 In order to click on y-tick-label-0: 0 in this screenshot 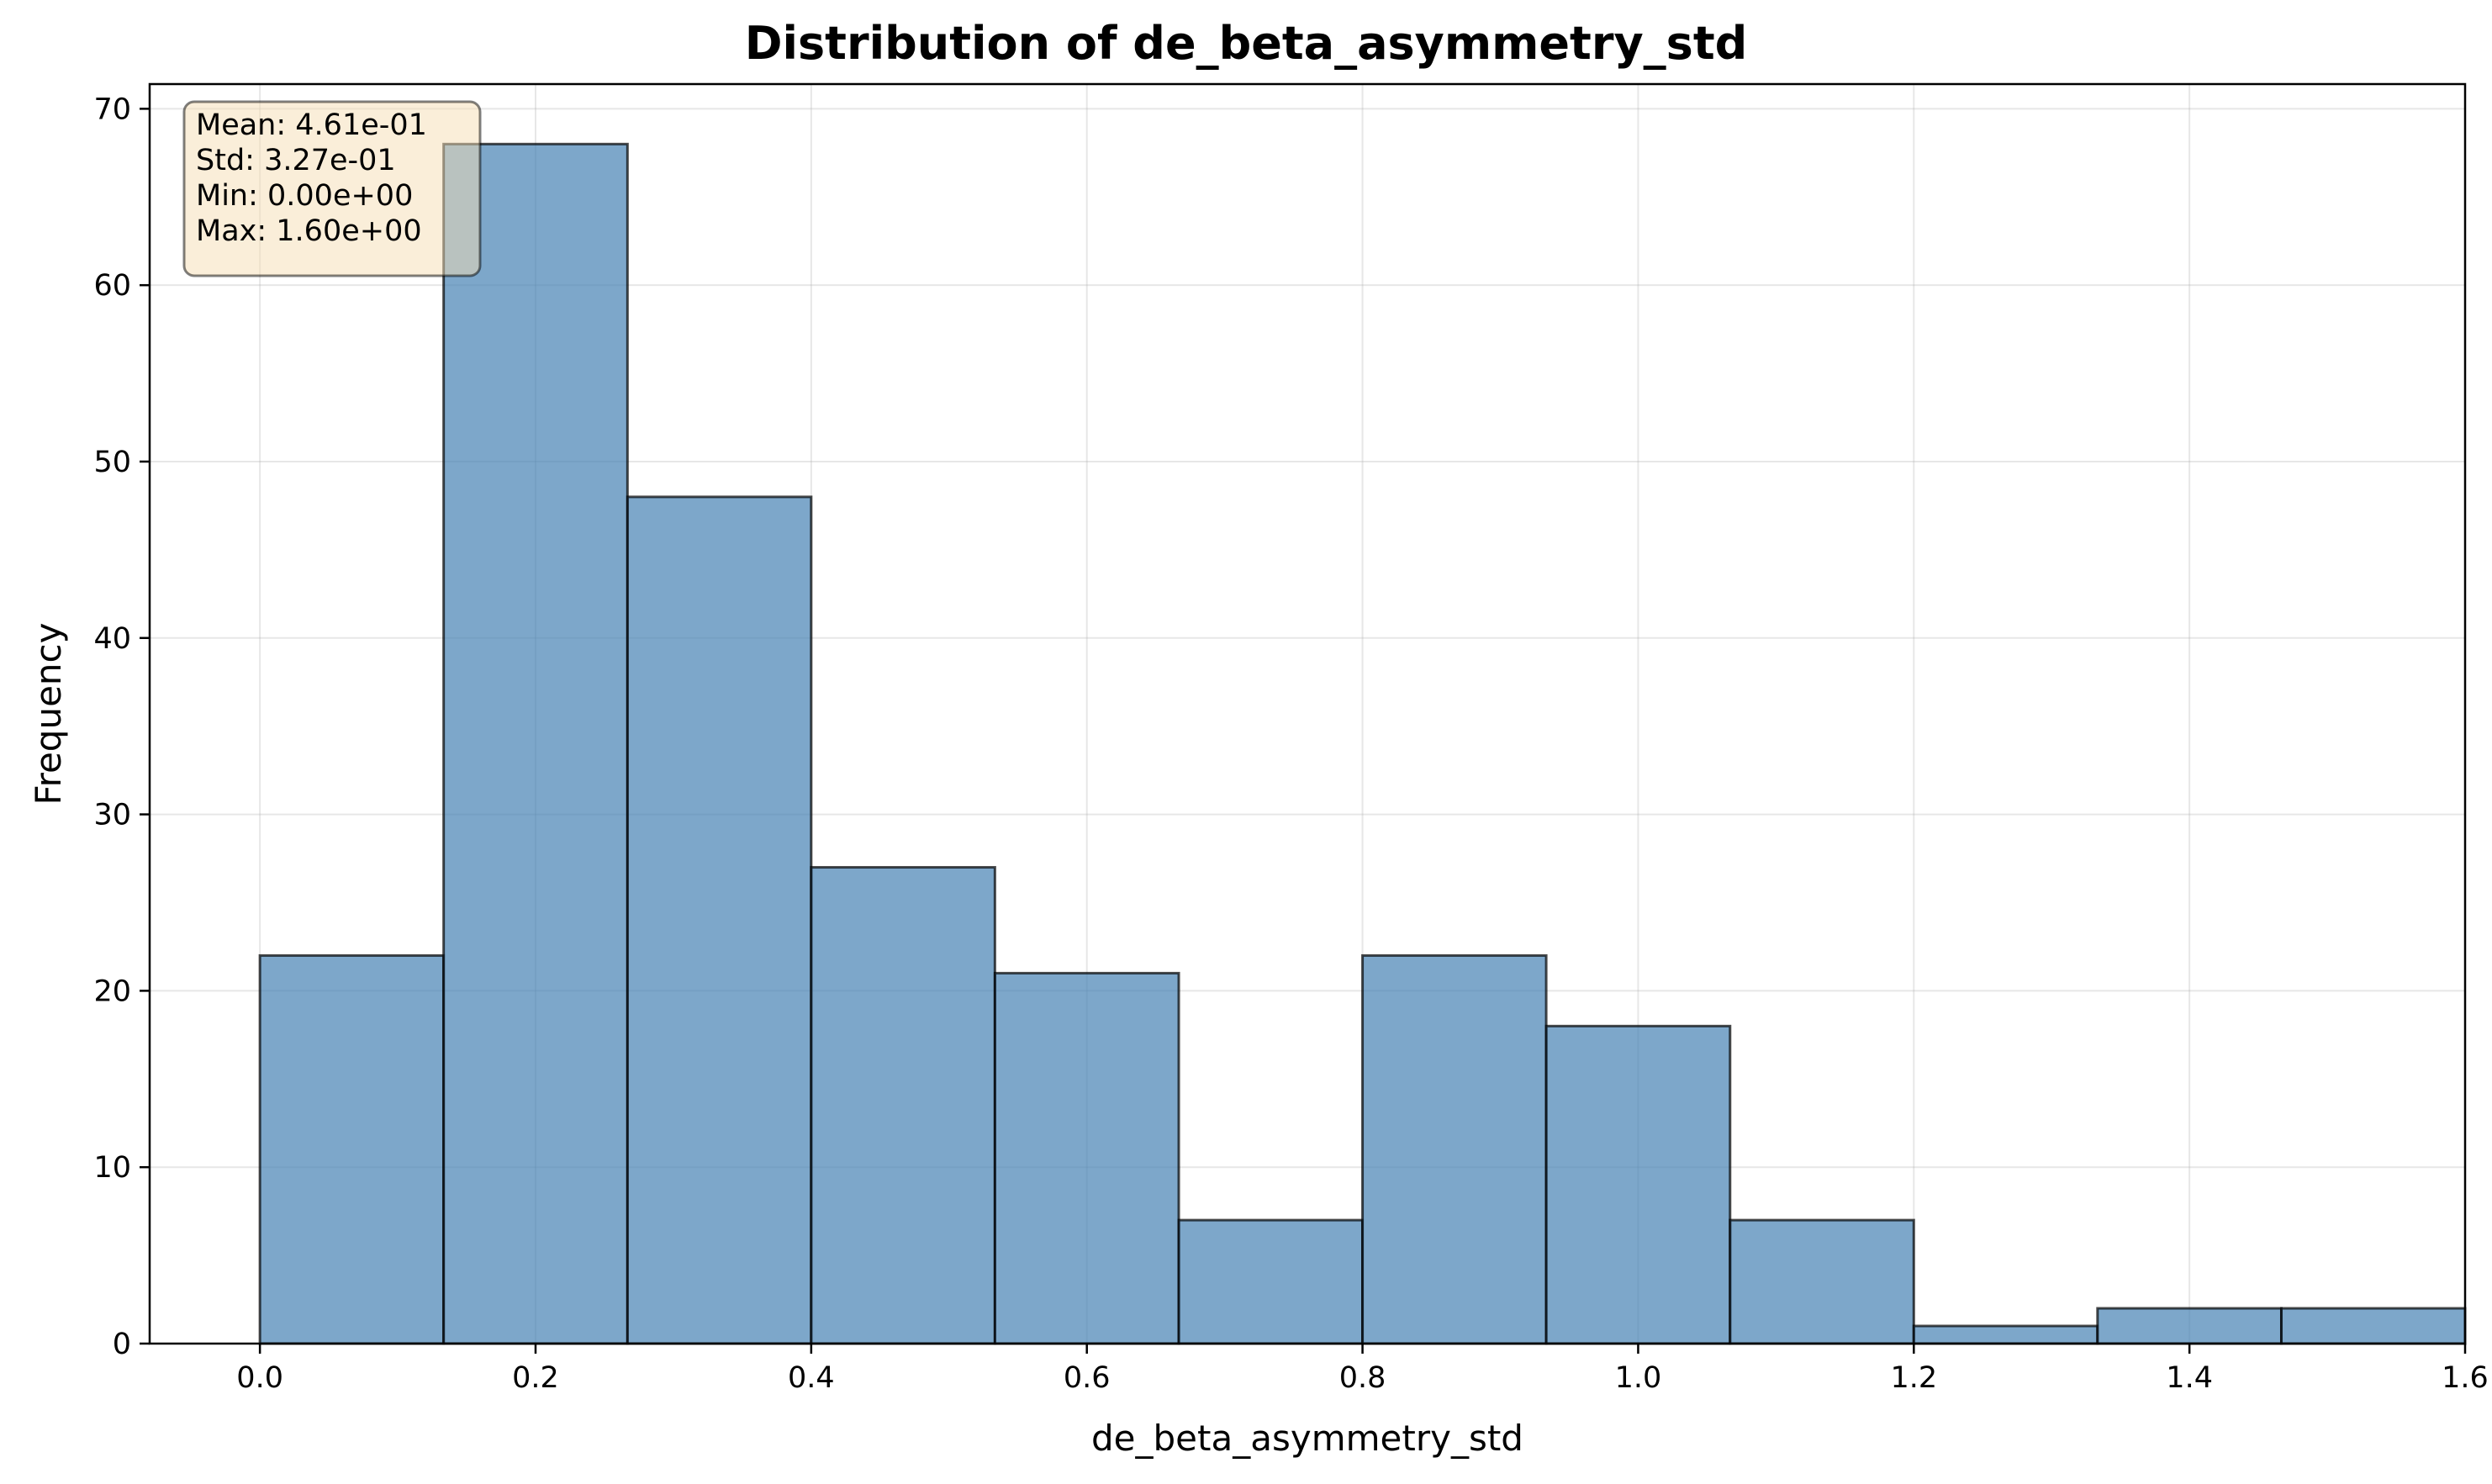, I will do `click(122, 1344)`.